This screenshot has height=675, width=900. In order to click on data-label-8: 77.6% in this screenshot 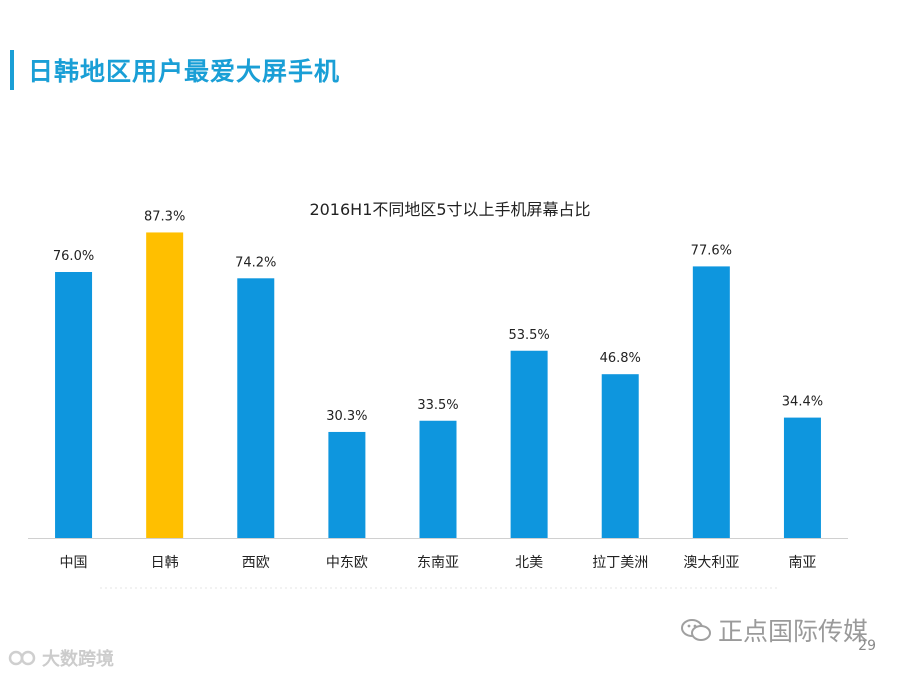, I will do `click(711, 250)`.